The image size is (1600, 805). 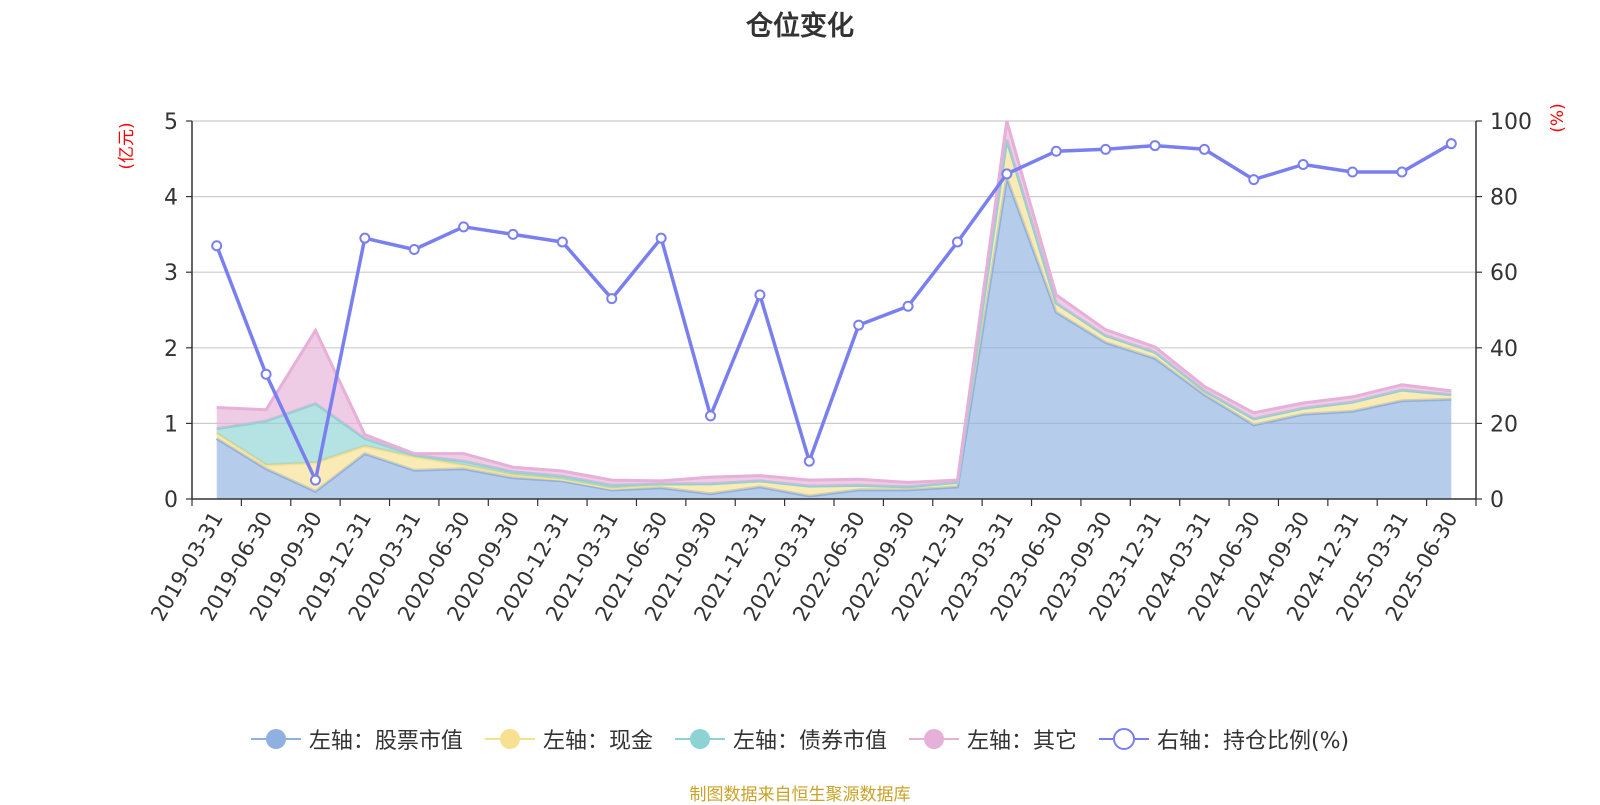 What do you see at coordinates (171, 424) in the screenshot?
I see `left-axis-tick-label: 1` at bounding box center [171, 424].